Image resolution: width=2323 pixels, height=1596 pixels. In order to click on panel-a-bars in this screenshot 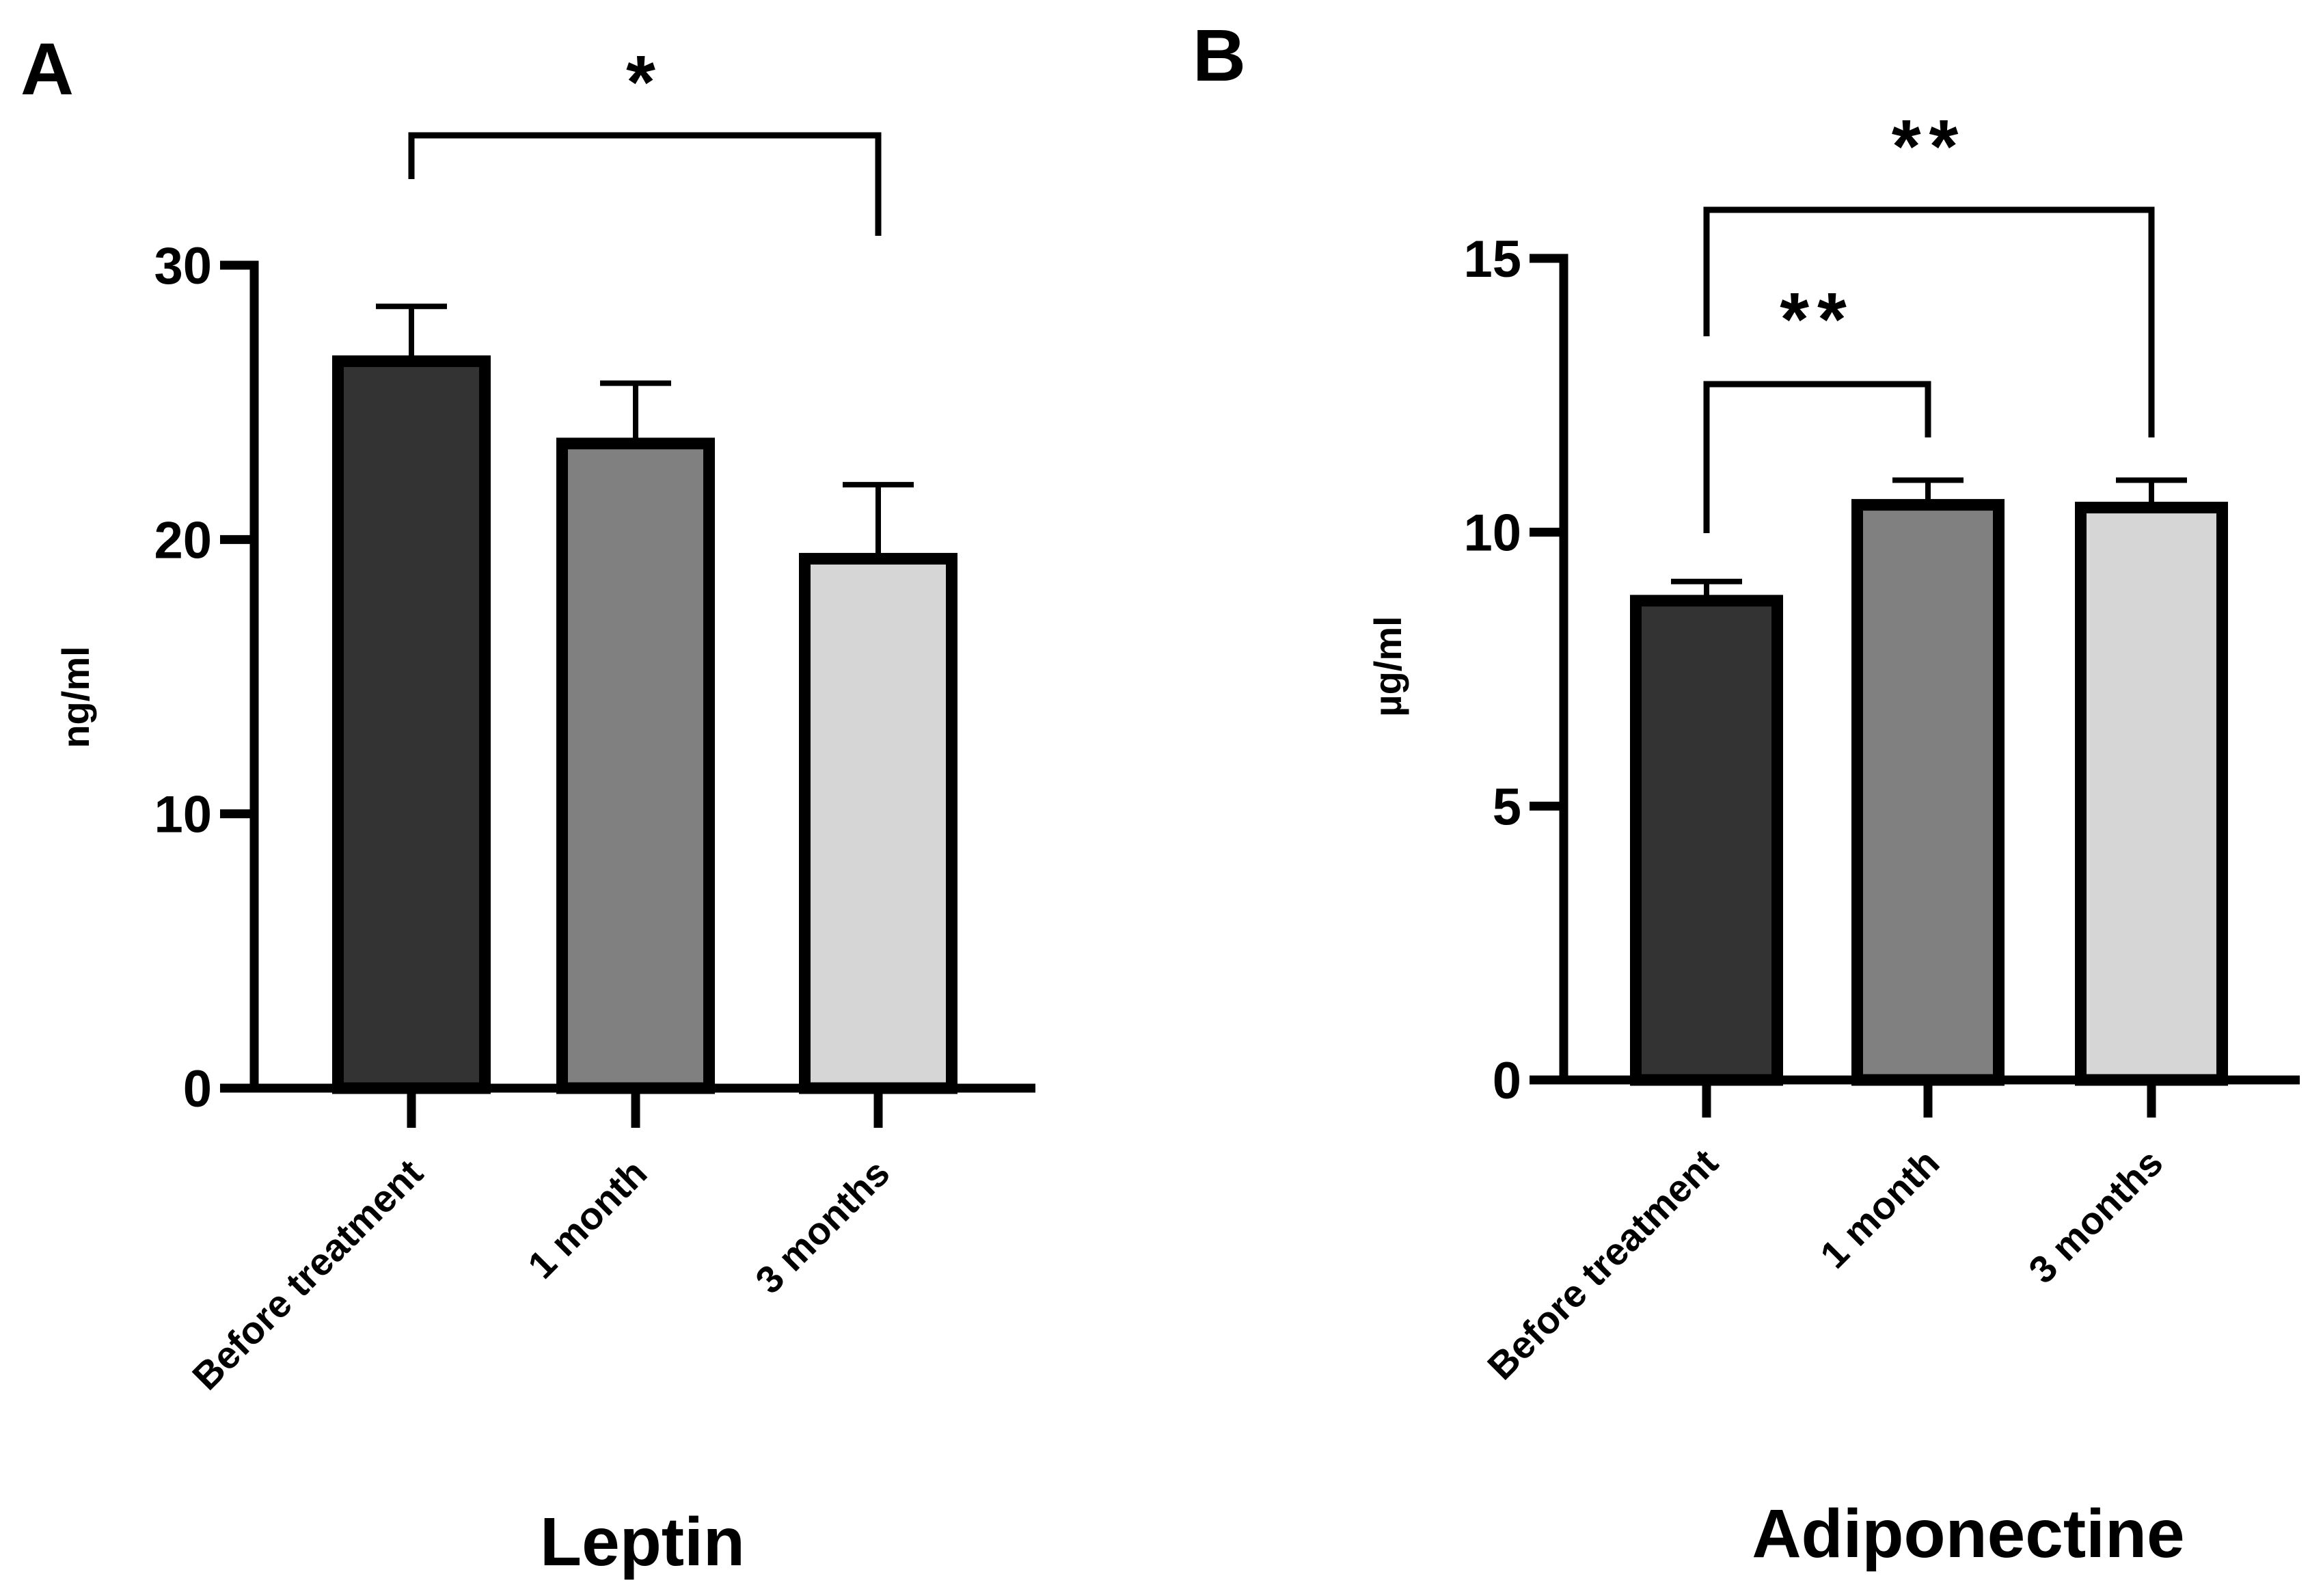, I will do `click(644, 741)`.